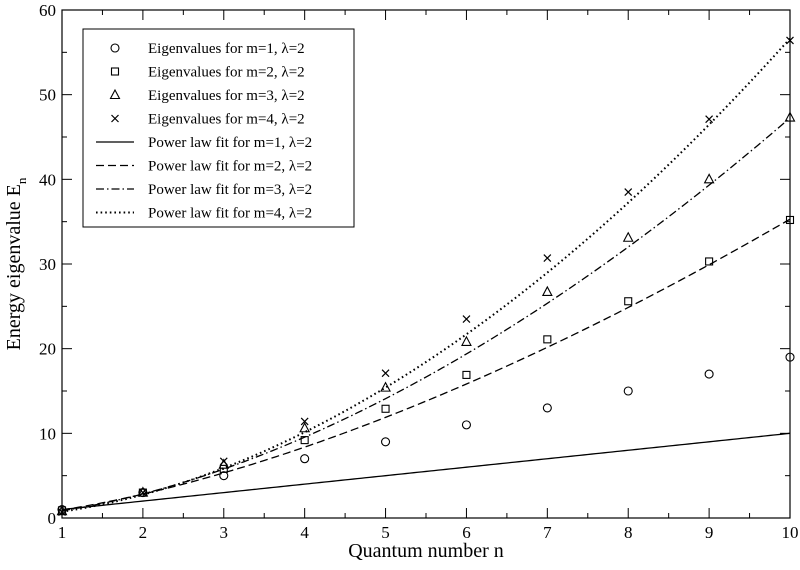 This screenshot has height=570, width=800. What do you see at coordinates (466, 532) in the screenshot?
I see `x-tick-label: 6` at bounding box center [466, 532].